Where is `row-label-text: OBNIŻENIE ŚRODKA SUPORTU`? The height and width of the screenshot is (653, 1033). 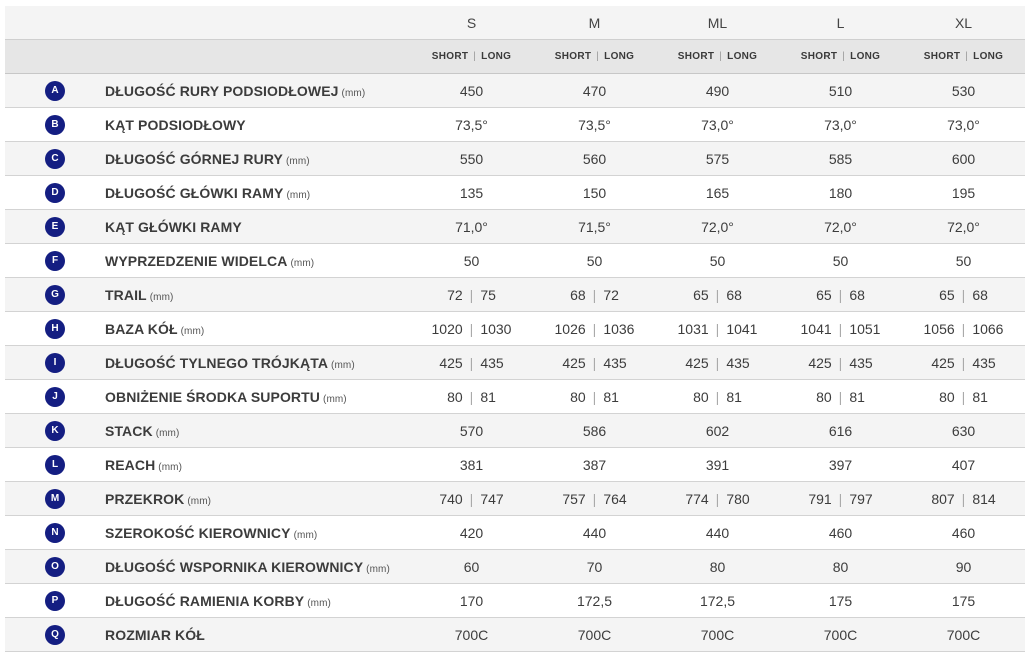 row-label-text: OBNIŻENIE ŚRODKA SUPORTU is located at coordinates (213, 396).